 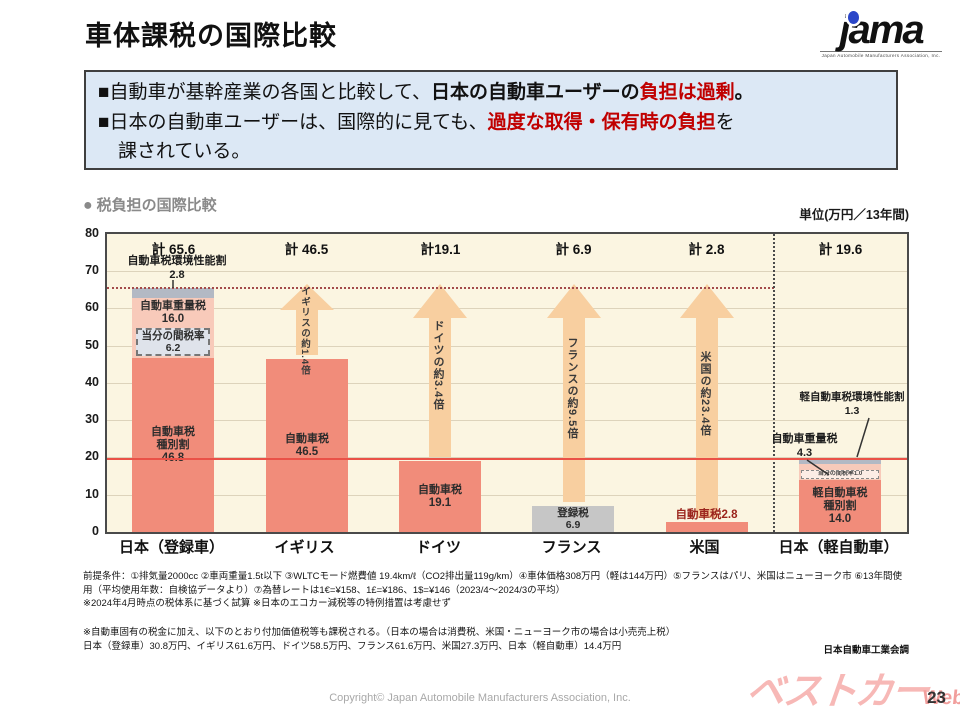 I want to click on multiplier-arrow-germany, so click(x=440, y=370).